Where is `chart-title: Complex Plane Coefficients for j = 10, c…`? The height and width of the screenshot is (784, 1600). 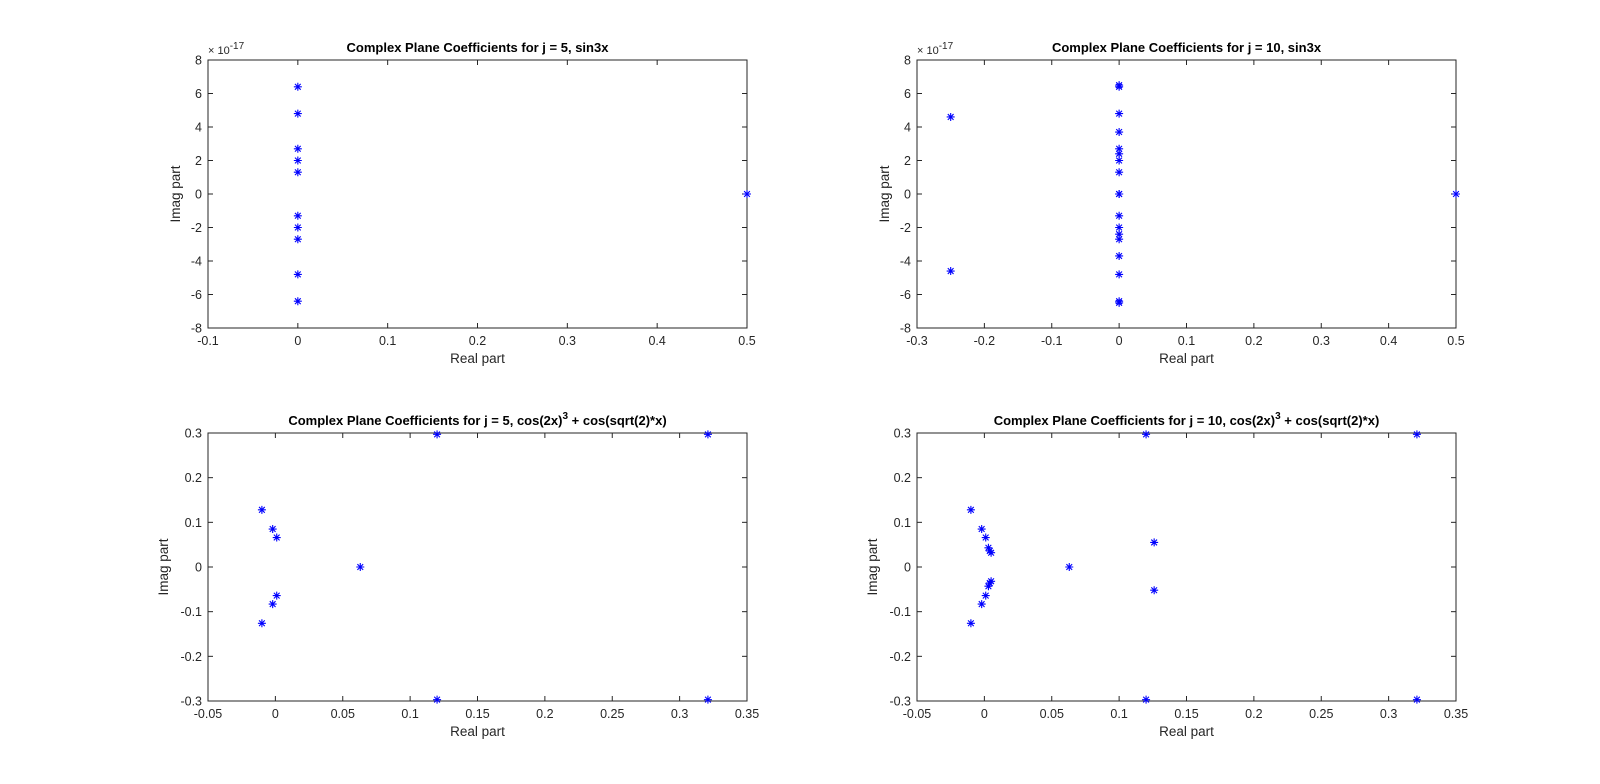 chart-title: Complex Plane Coefficients for j = 10, c… is located at coordinates (1187, 419).